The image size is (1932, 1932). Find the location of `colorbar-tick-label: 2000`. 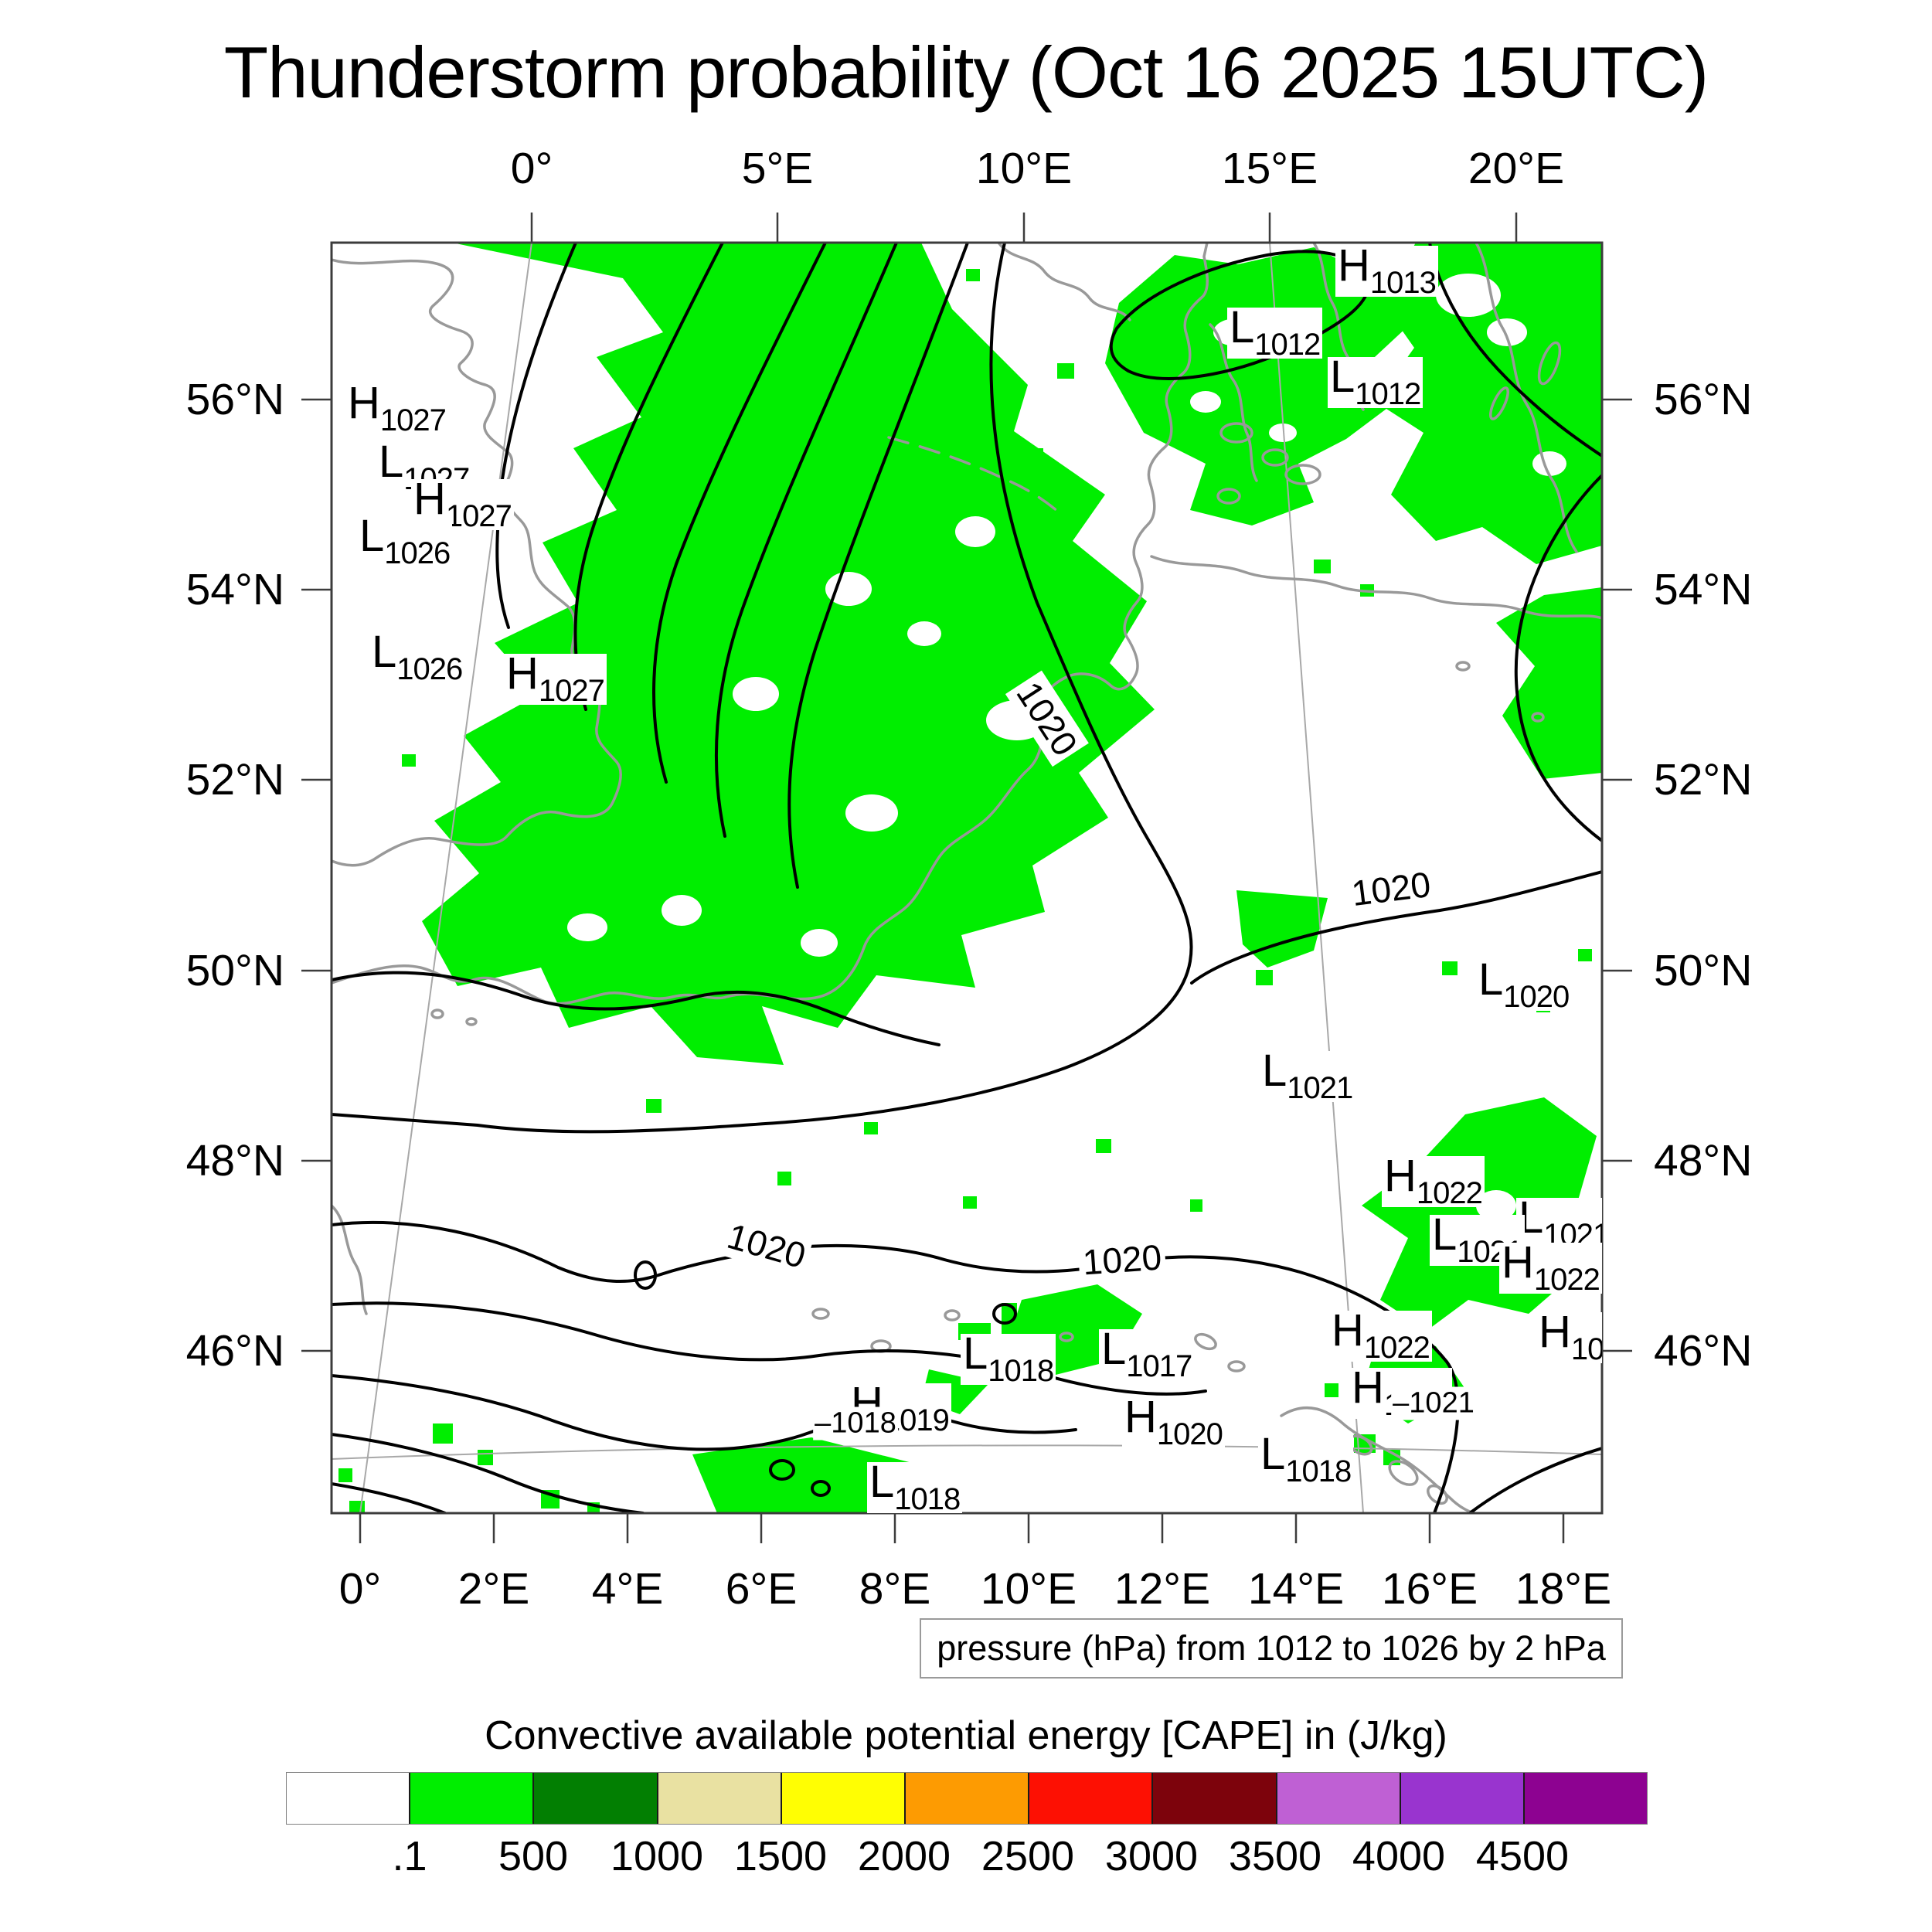

colorbar-tick-label: 2000 is located at coordinates (904, 1856).